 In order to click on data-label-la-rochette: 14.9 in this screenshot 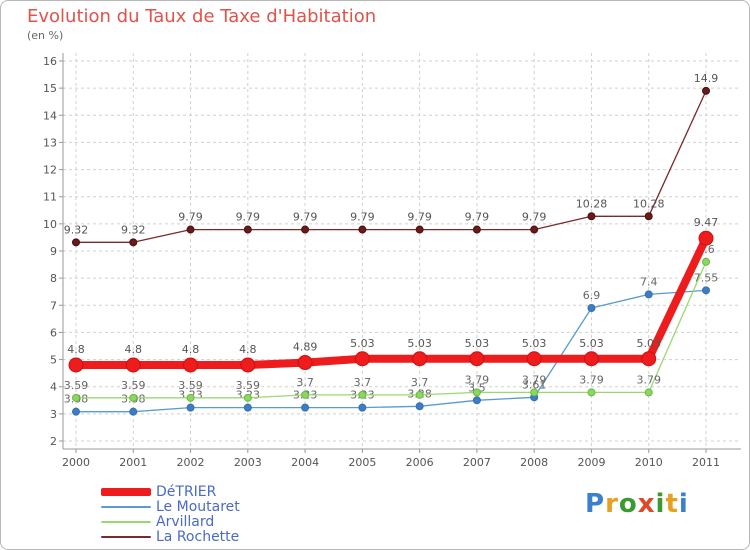, I will do `click(706, 78)`.